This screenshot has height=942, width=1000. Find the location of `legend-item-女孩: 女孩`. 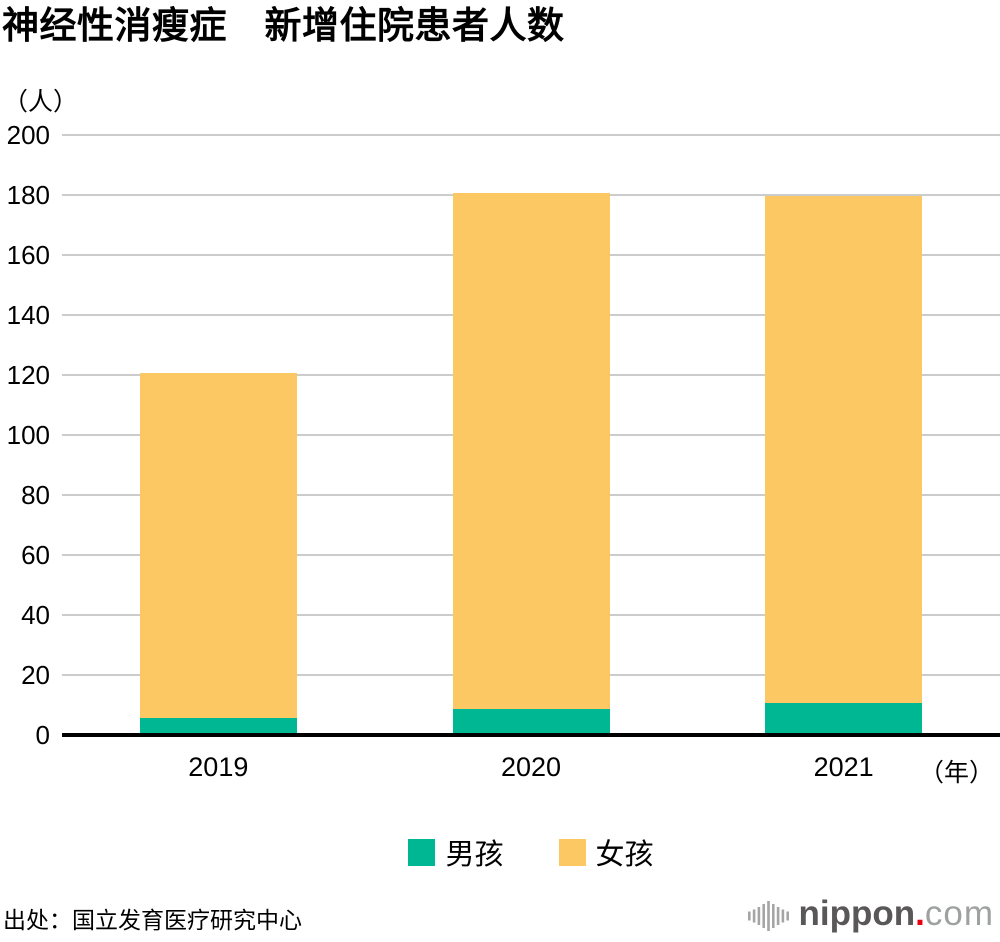

legend-item-女孩: 女孩 is located at coordinates (606, 852).